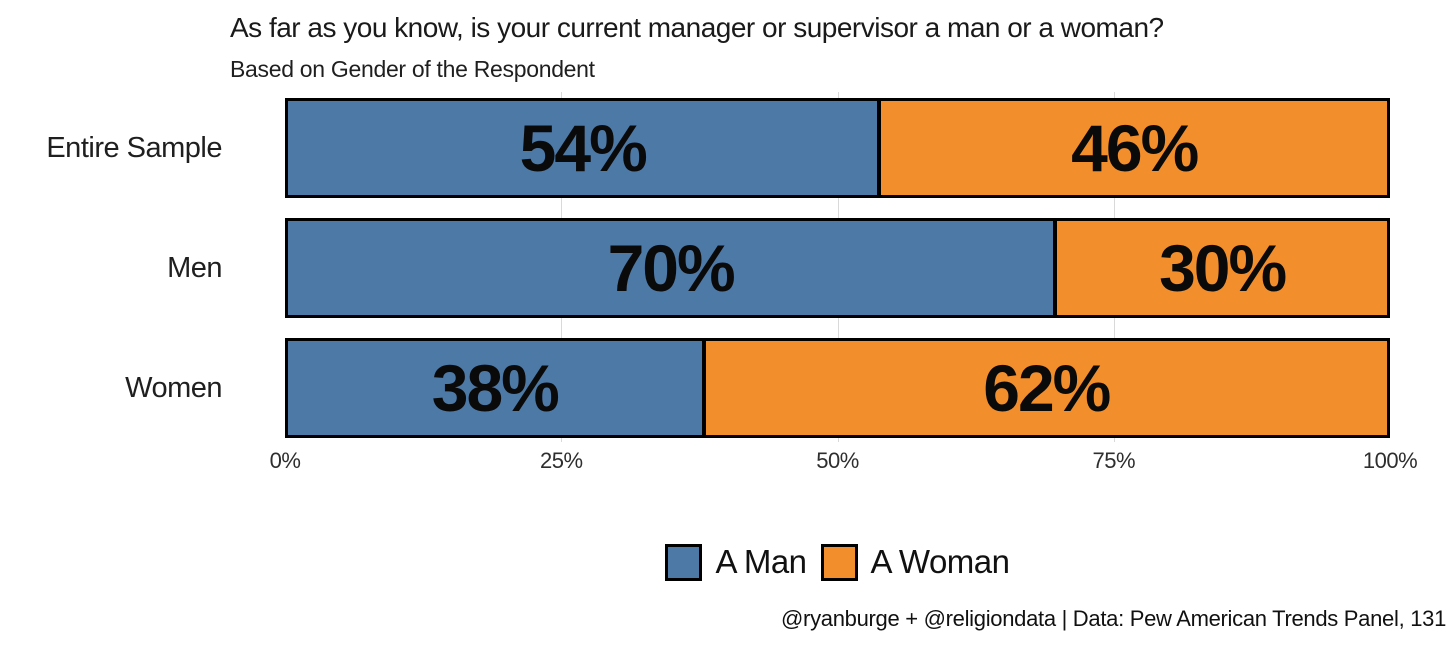 This screenshot has width=1456, height=647. I want to click on value-label: 30%, so click(1223, 268).